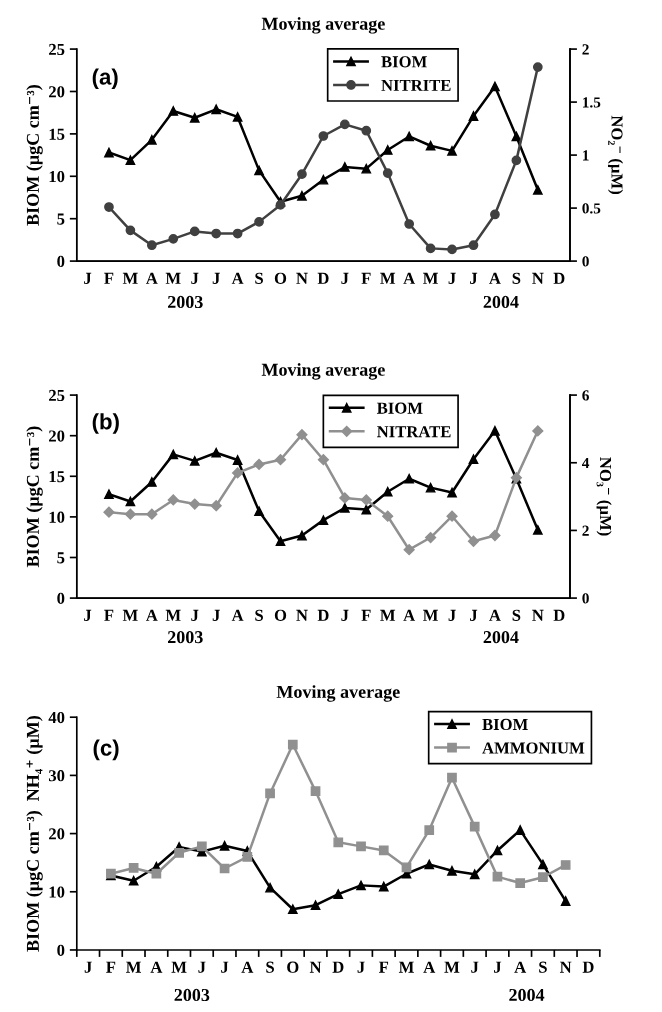 The width and height of the screenshot is (662, 1012). I want to click on legend-label: NITRATE, so click(414, 432).